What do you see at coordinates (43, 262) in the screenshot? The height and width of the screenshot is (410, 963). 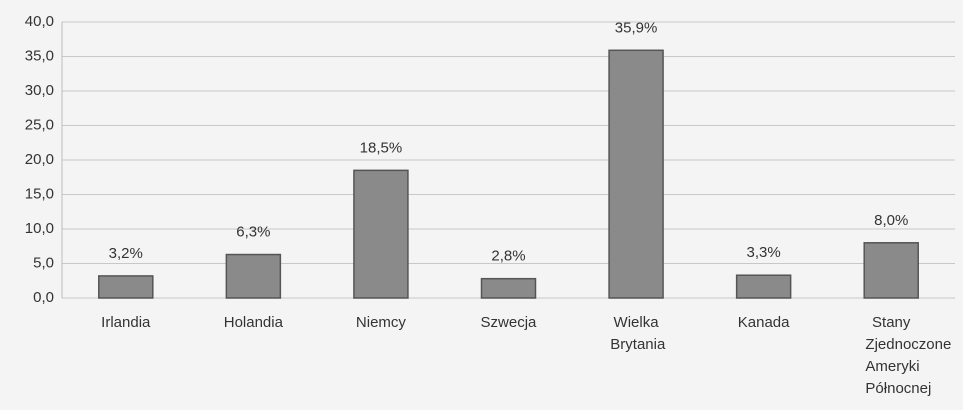 I see `y-tick-label: 5,0` at bounding box center [43, 262].